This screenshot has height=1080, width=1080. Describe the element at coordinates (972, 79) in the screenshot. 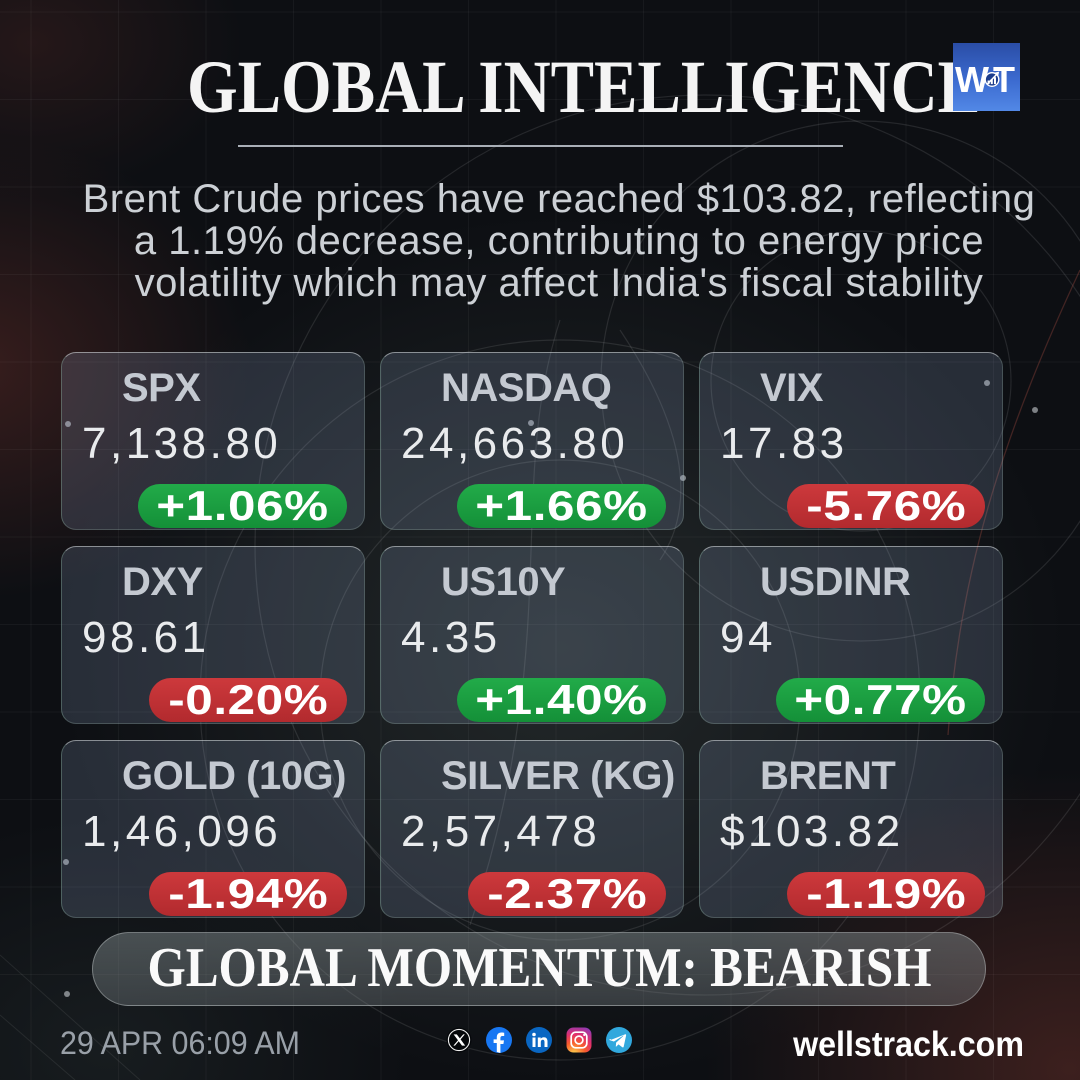

I see `svg-text: W` at that location.